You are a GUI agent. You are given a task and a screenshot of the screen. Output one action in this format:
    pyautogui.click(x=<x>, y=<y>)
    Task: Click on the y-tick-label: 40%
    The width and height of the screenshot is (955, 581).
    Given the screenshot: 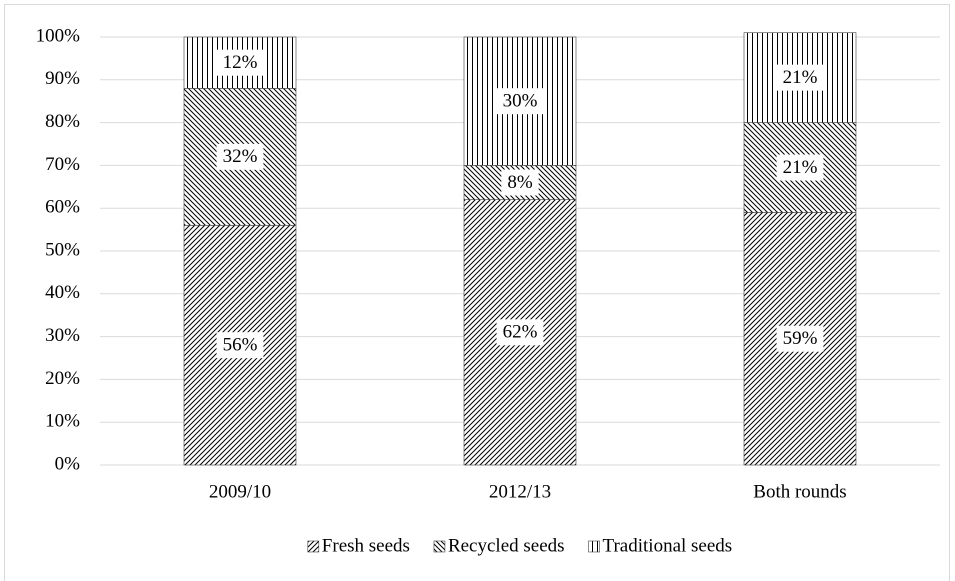 What is the action you would take?
    pyautogui.click(x=62, y=292)
    